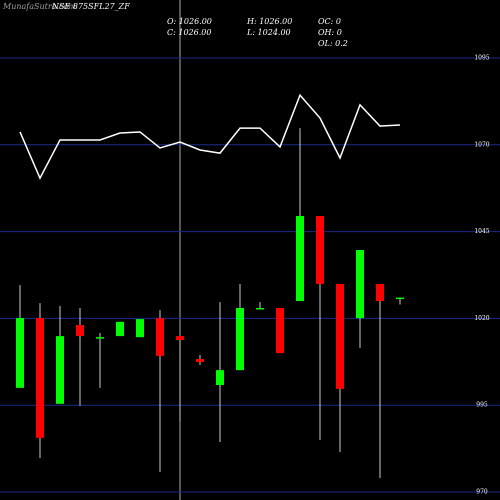 Image resolution: width=500 pixels, height=500 pixels. What do you see at coordinates (210, 136) in the screenshot?
I see `indicator-line` at bounding box center [210, 136].